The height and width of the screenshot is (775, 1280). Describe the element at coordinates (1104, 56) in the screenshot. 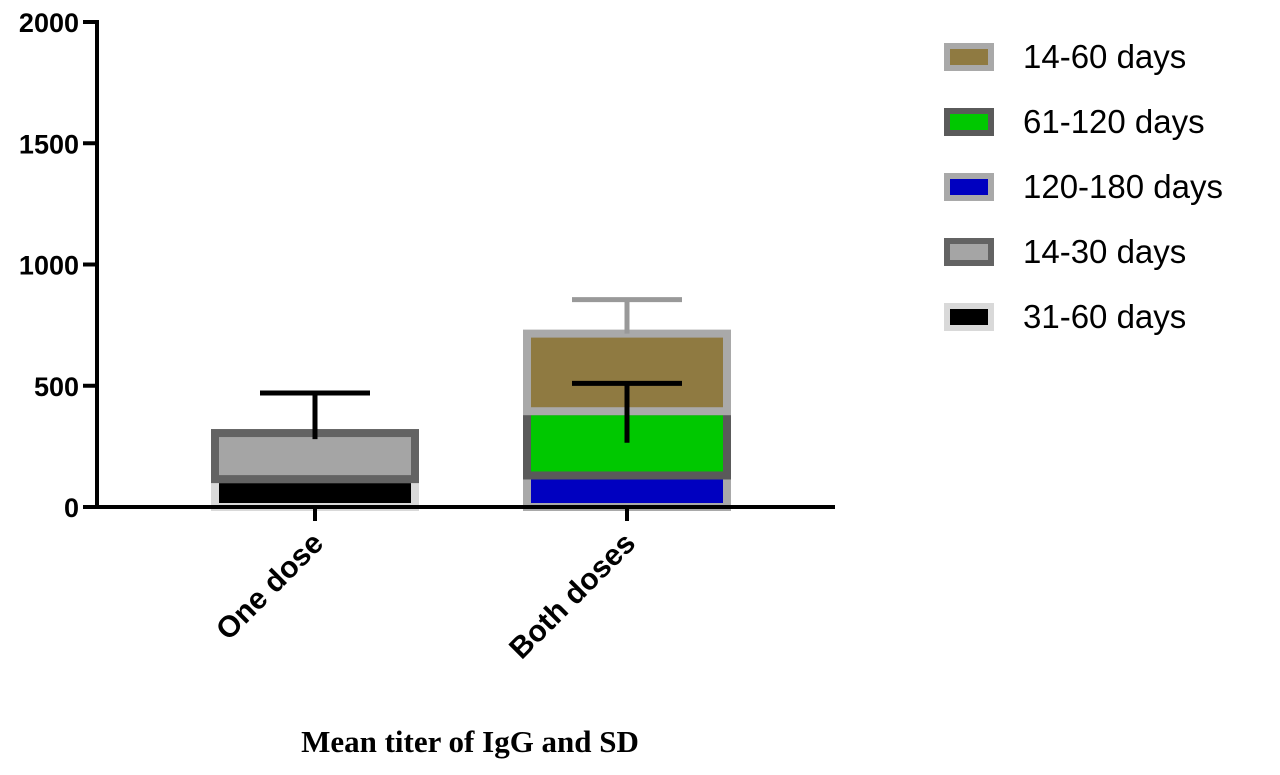

I see `legend-label: 14-60 days` at that location.